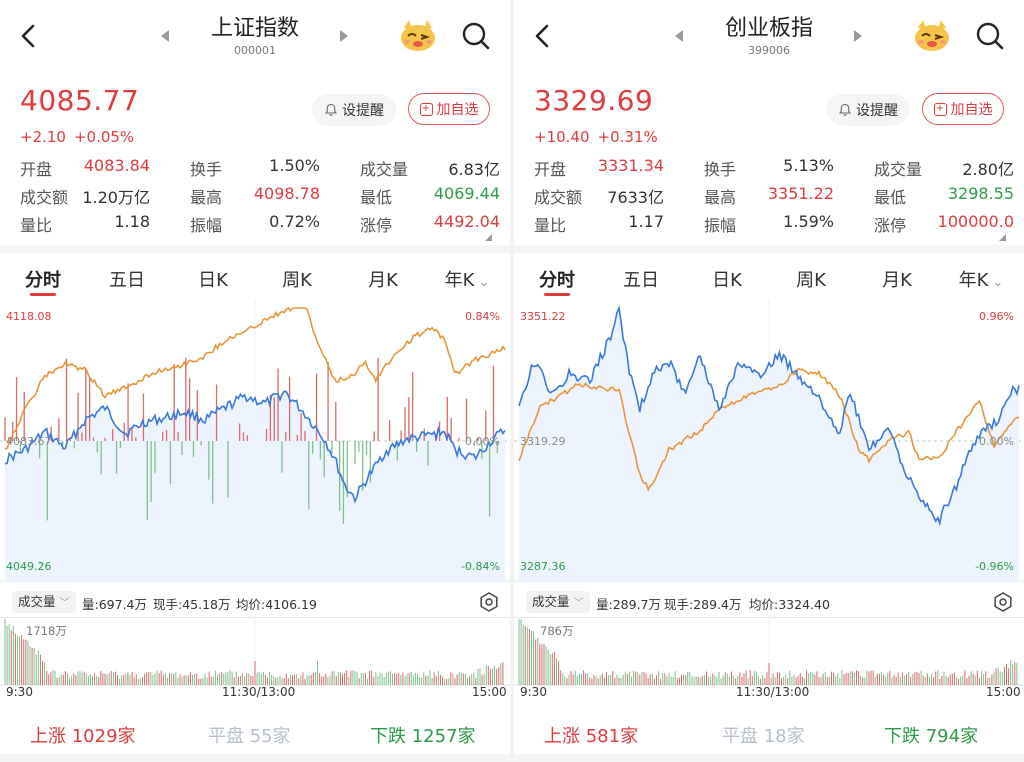  Describe the element at coordinates (646, 221) in the screenshot. I see `stat-value: 1.17` at that location.